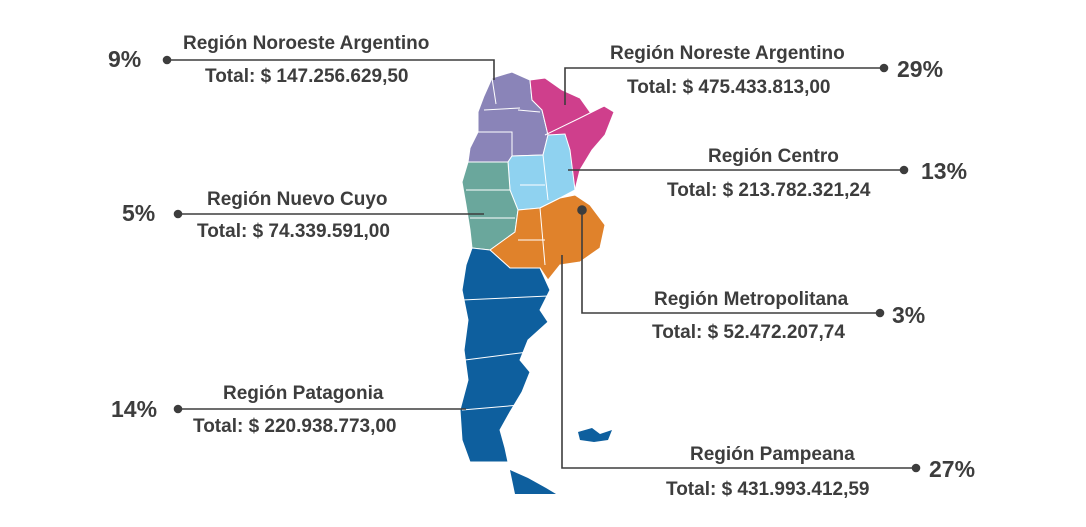  I want to click on noreste-total: Total: $ 475.433.813,00, so click(729, 87).